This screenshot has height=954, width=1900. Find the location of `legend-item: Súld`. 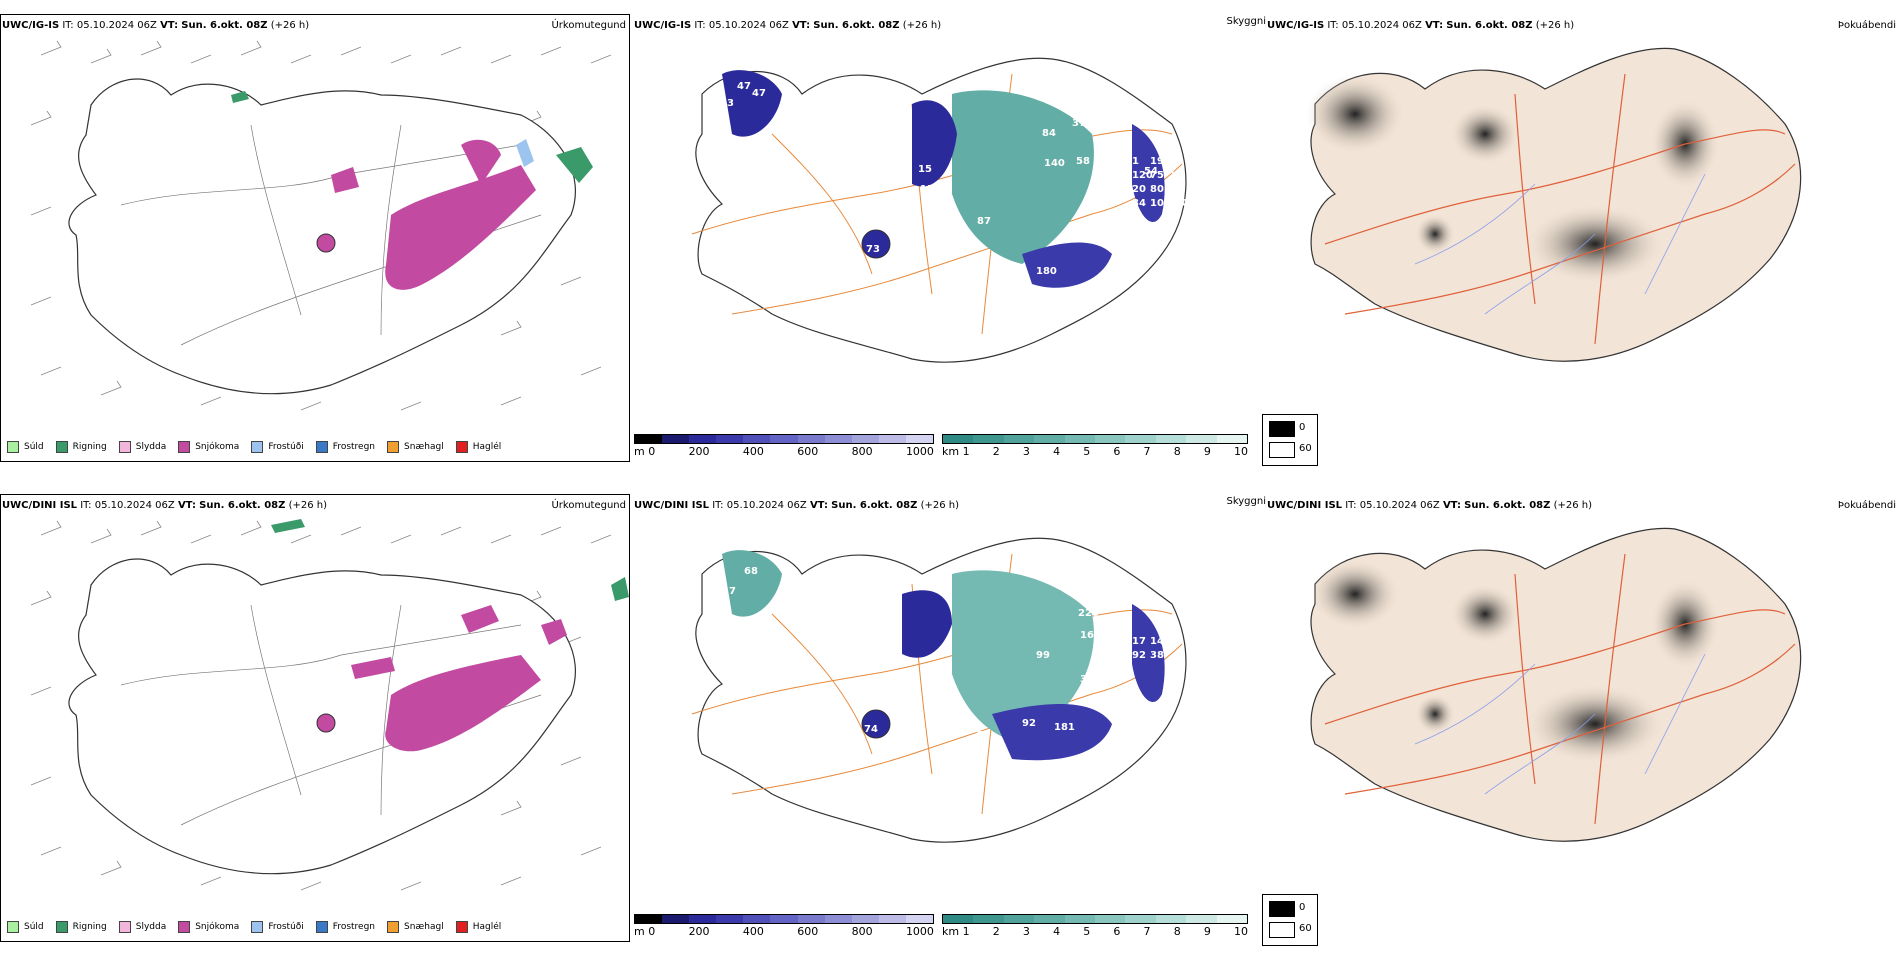

legend-item: Súld is located at coordinates (25, 447).